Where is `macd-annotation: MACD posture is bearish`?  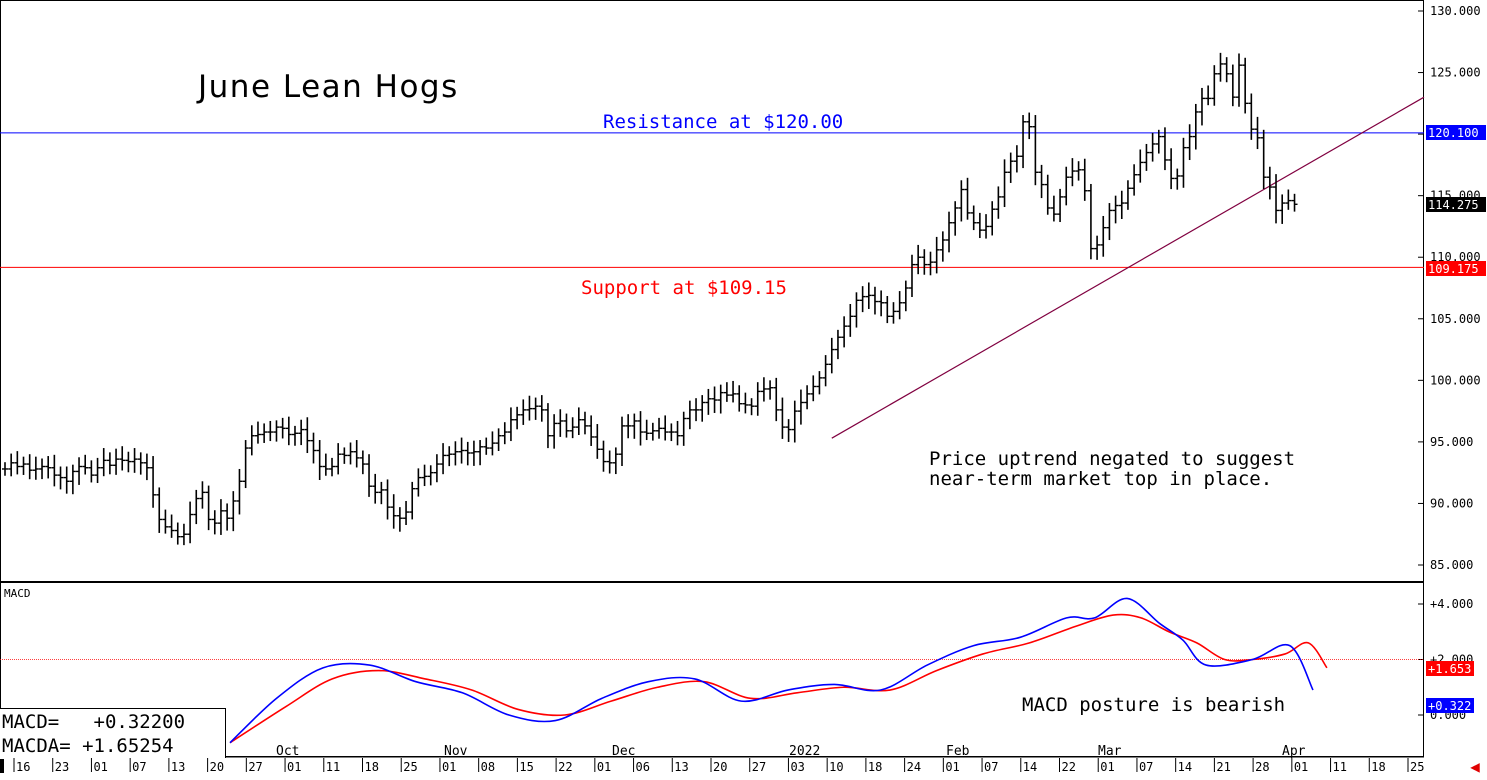
macd-annotation: MACD posture is bearish is located at coordinates (1153, 705).